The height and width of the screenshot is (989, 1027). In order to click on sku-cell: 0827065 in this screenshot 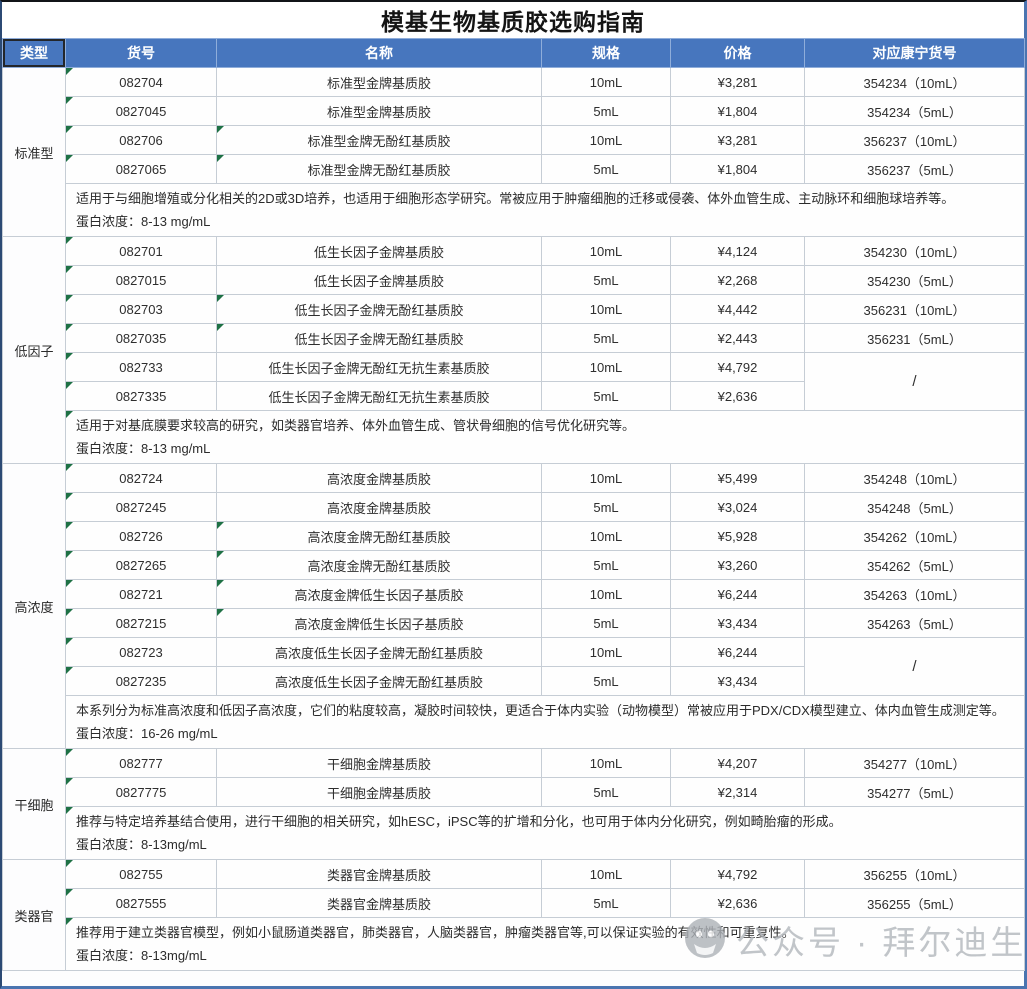, I will do `click(141, 169)`.